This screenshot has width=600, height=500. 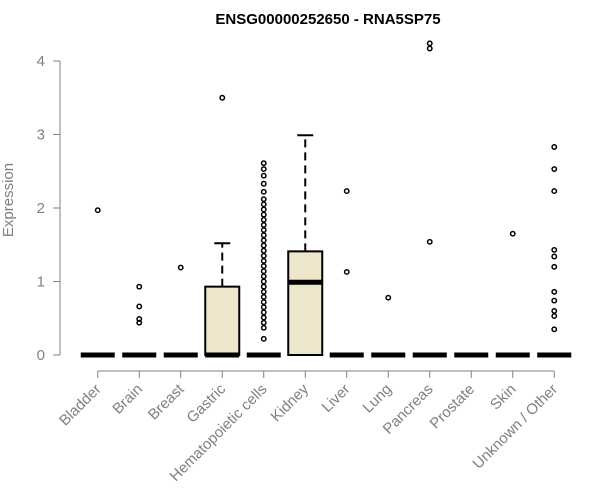 I want to click on y-axis-label: Expression, so click(x=8, y=200).